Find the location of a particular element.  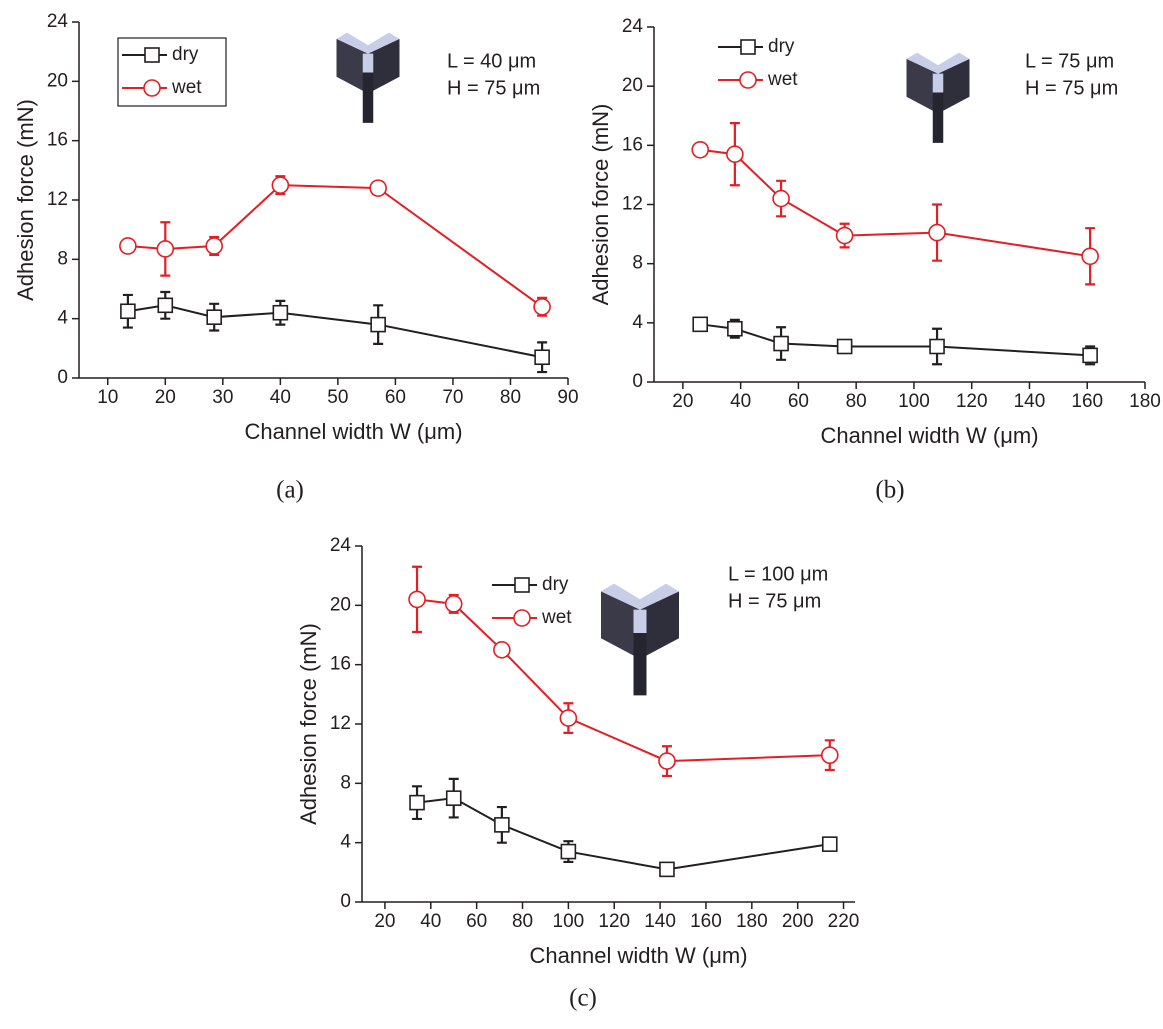

legend-label: dry is located at coordinates (185, 54).